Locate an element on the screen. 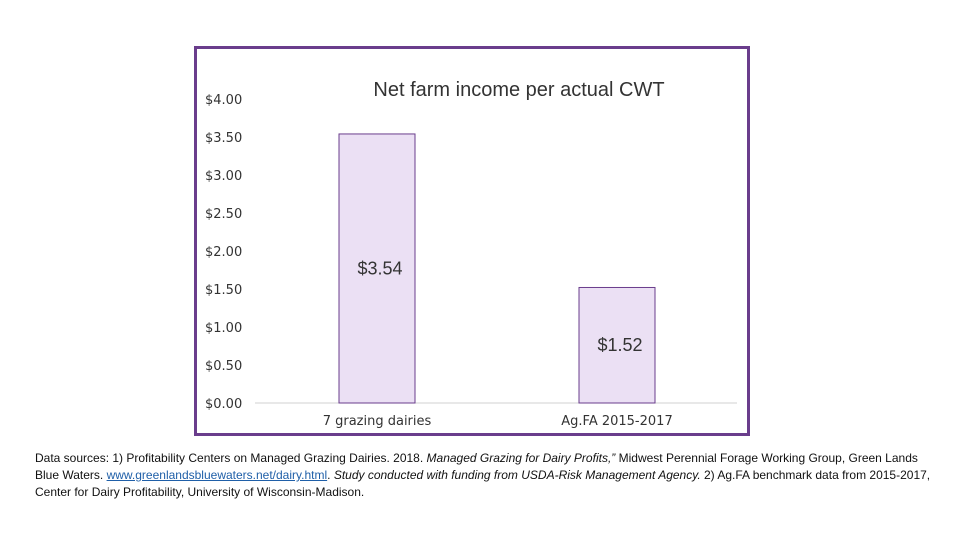  y-tick-label: $1.50 is located at coordinates (223, 290).